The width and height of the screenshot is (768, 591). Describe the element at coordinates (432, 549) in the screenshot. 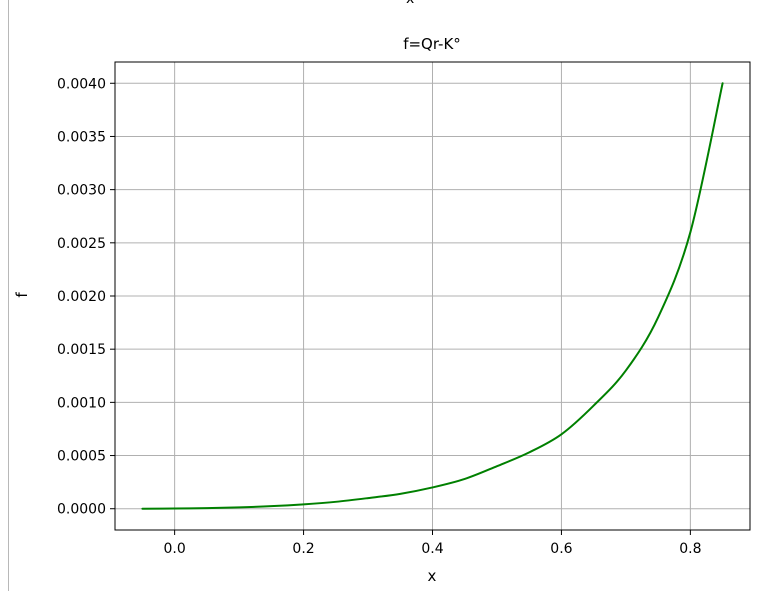

I see `x-tick-label: 0.4` at that location.